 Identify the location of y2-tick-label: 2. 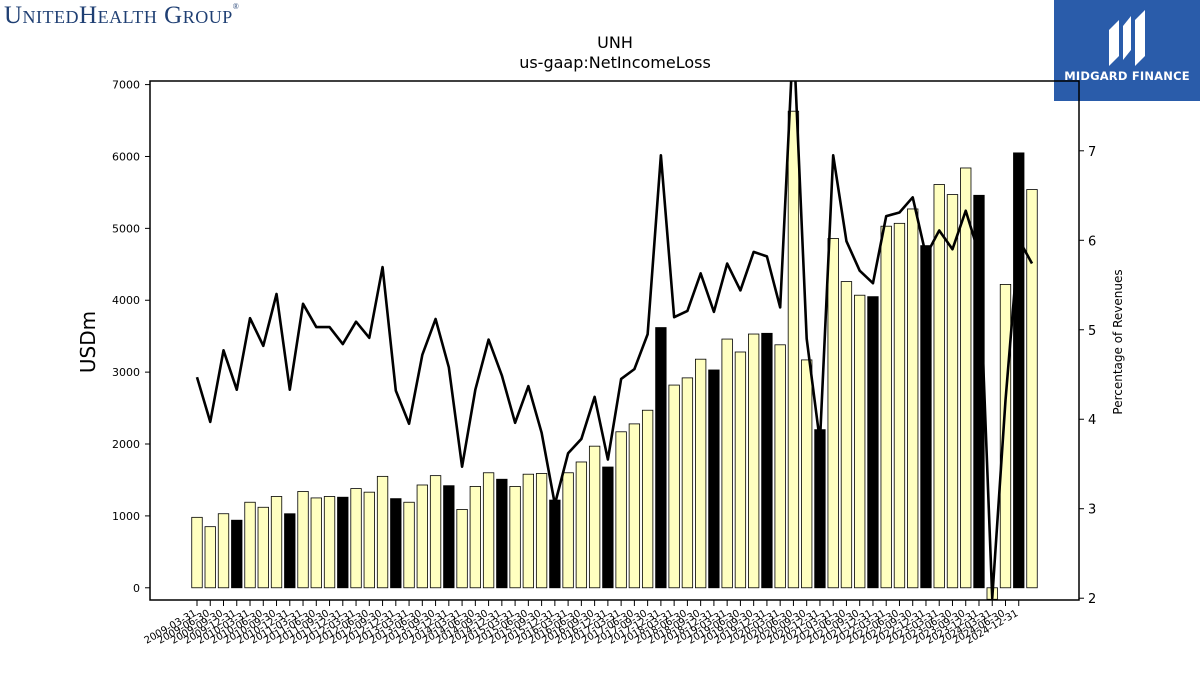
(1092, 599).